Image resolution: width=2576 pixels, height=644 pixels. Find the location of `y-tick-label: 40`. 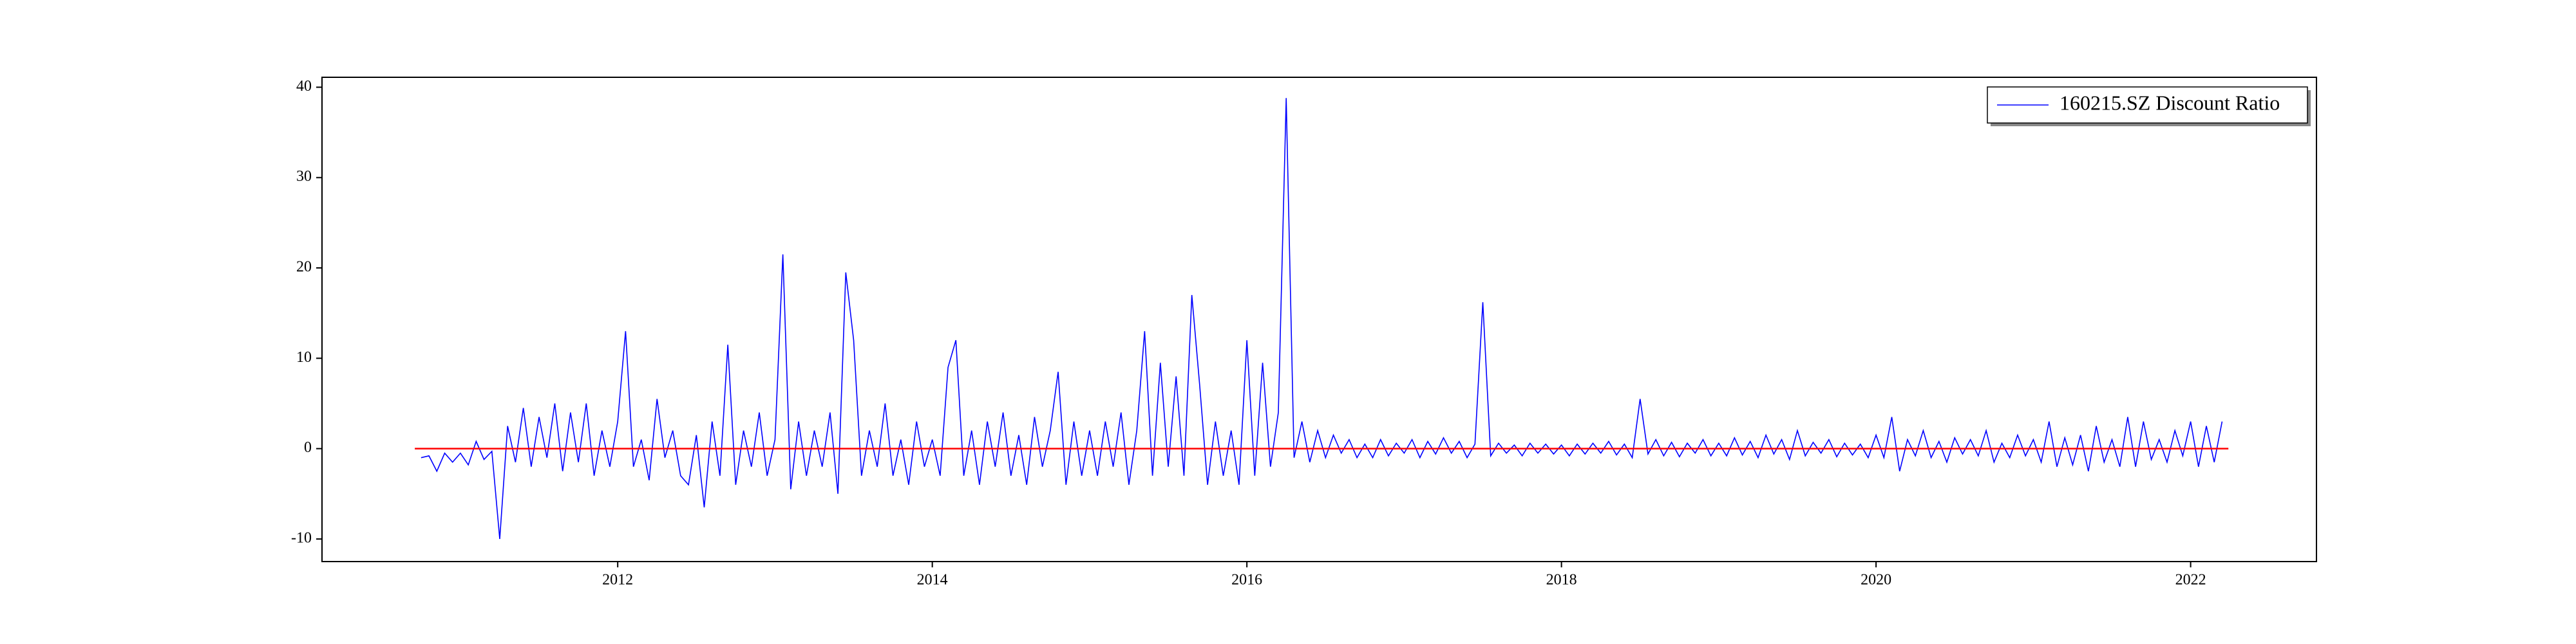

y-tick-label: 40 is located at coordinates (304, 87).